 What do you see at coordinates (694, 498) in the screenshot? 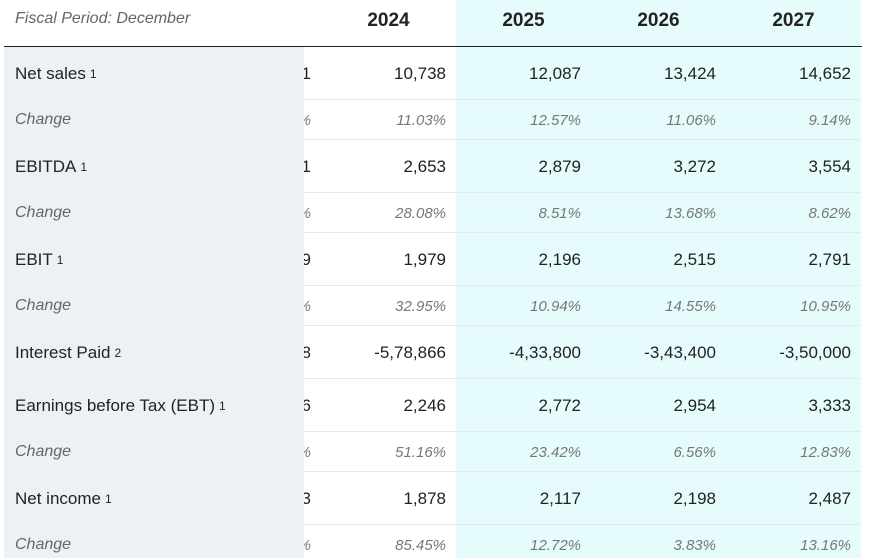
I see `value-cell: 2,198` at bounding box center [694, 498].